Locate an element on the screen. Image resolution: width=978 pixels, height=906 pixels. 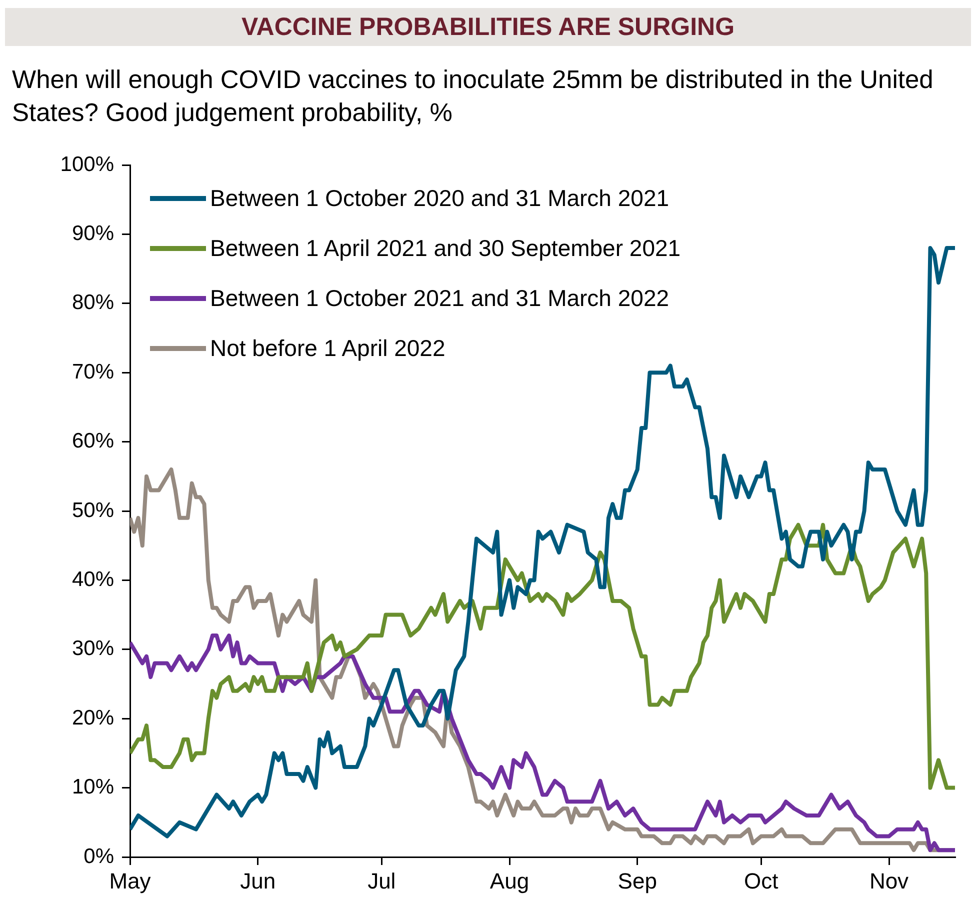
legend-label: Between 1 April 2021 and 30 September 2021 is located at coordinates (445, 248).